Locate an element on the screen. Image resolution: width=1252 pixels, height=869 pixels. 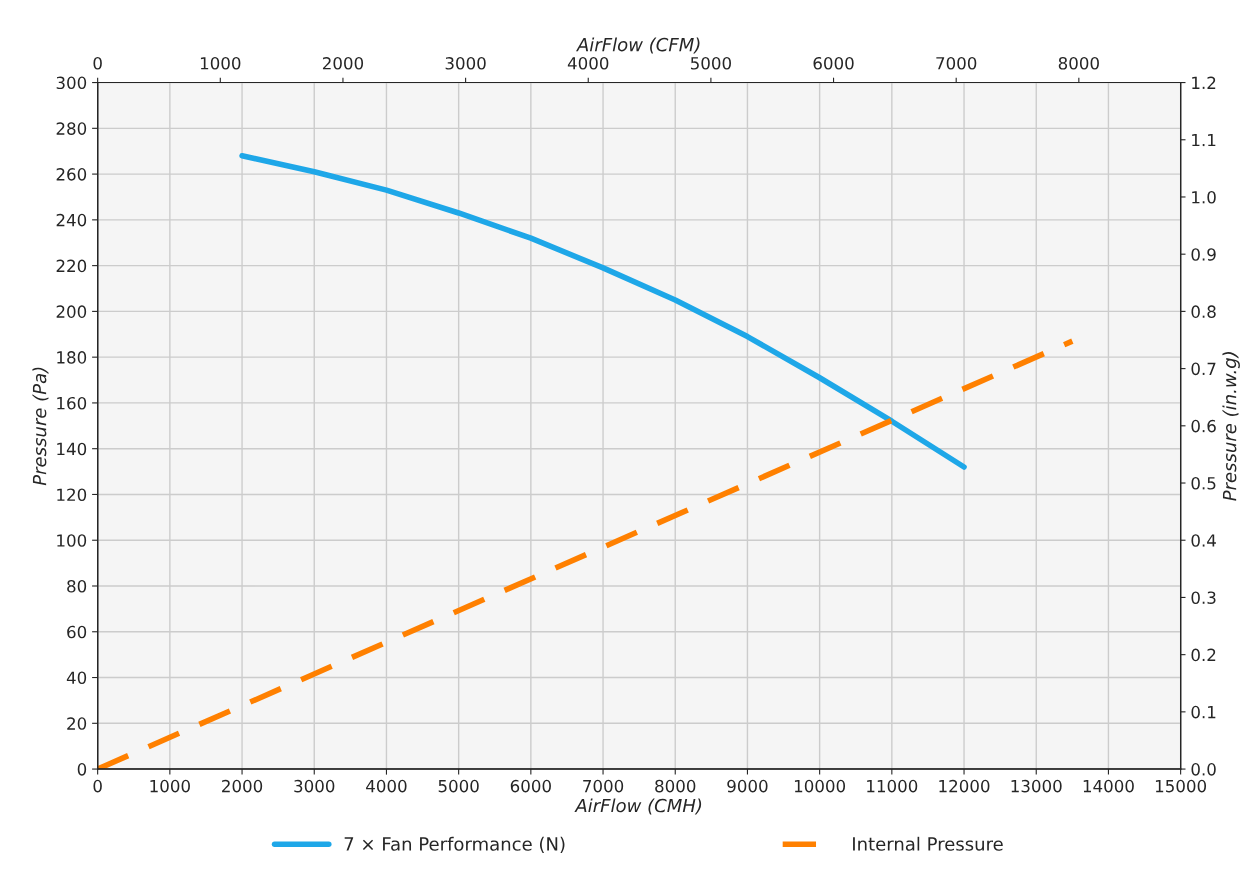
x-tick-label: 12000 is located at coordinates (964, 786).